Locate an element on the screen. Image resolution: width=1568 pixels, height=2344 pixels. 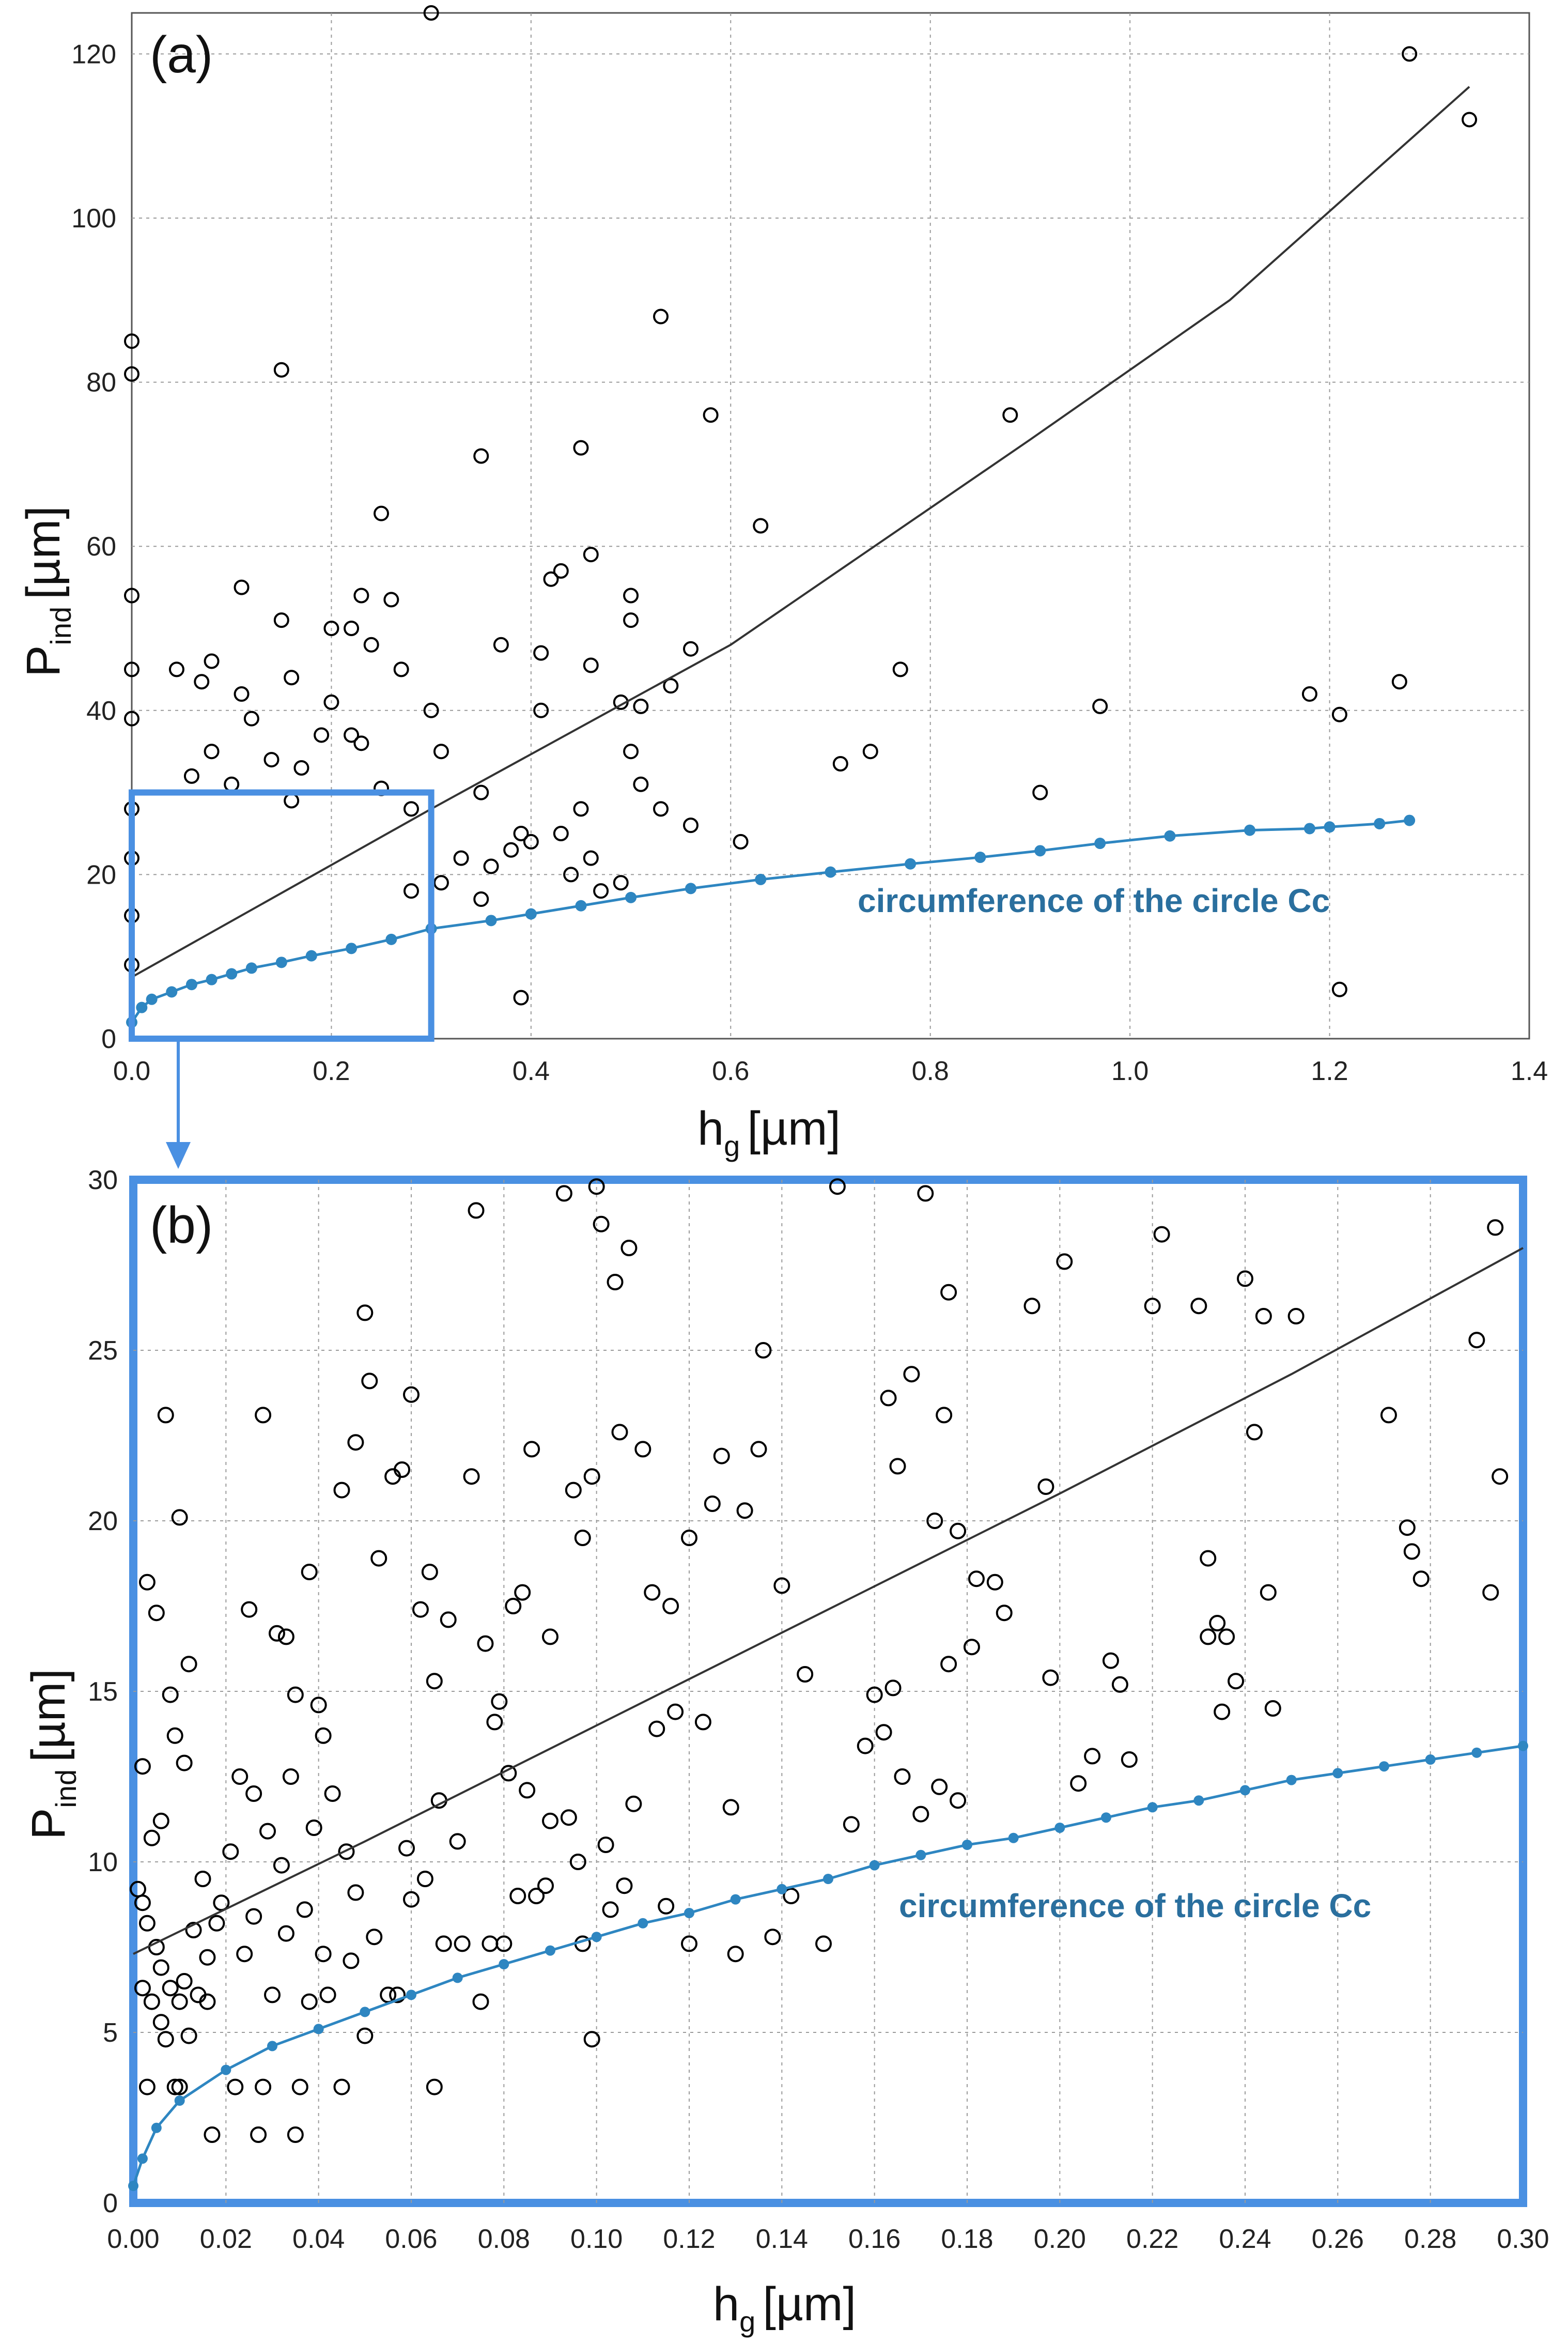
x-tick-label: 0.16 is located at coordinates (874, 2239).